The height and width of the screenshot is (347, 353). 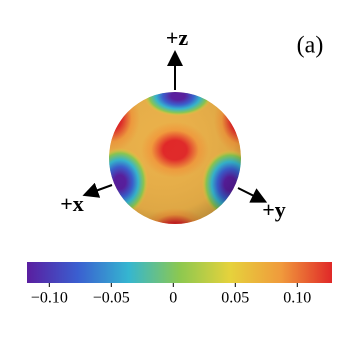 I want to click on colorbar-tick-label: −0.05, so click(x=111, y=298).